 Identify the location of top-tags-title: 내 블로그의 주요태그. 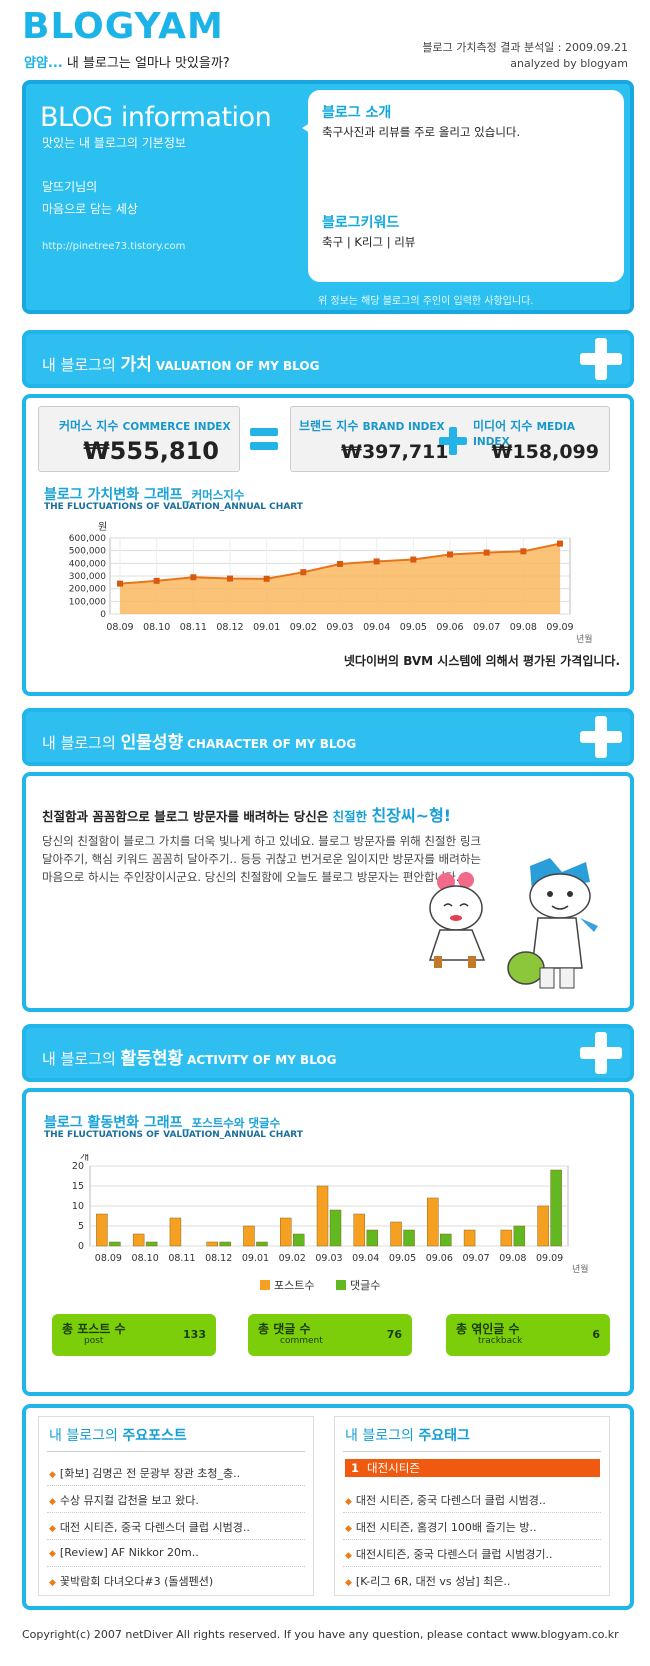
(407, 1436).